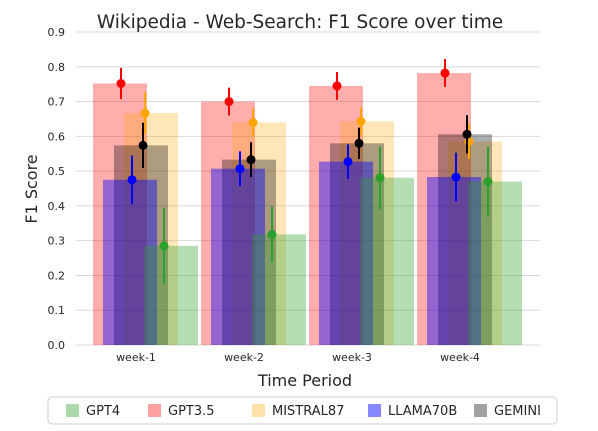  I want to click on y-tick-labels: 0.0 0.1 0.2 0.3 0.4 0.5 0.6 0.7 0.8 0.9, so click(57, 189).